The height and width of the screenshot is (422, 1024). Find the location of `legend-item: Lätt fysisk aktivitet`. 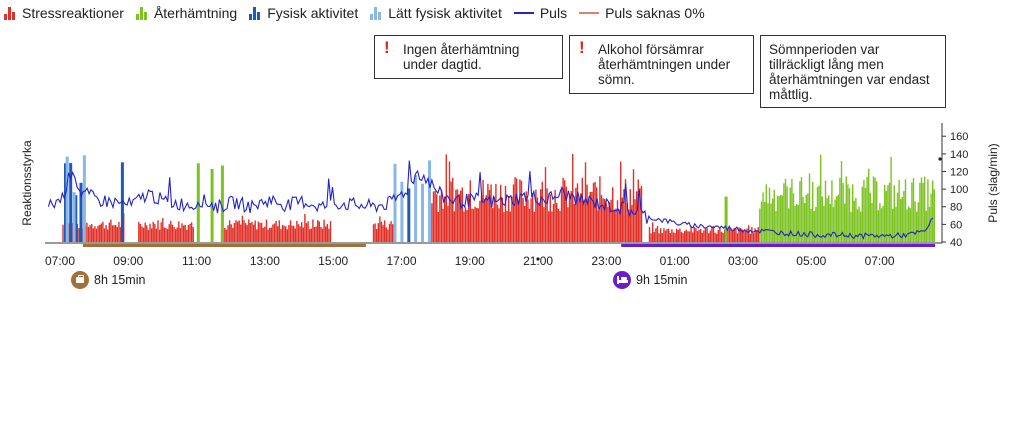

legend-item: Lätt fysisk aktivitet is located at coordinates (436, 13).